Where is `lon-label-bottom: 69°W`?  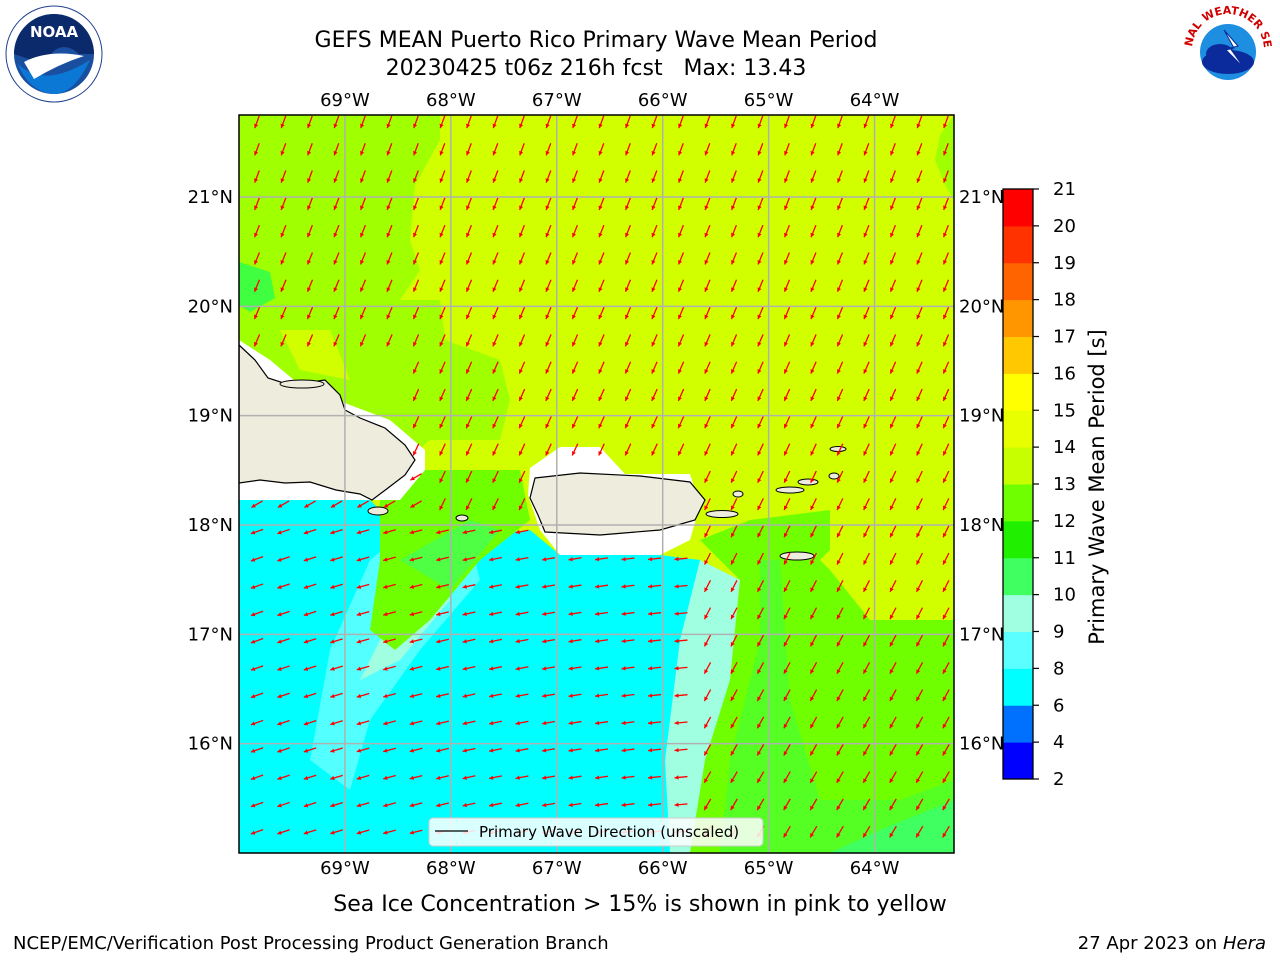
lon-label-bottom: 69°W is located at coordinates (345, 868).